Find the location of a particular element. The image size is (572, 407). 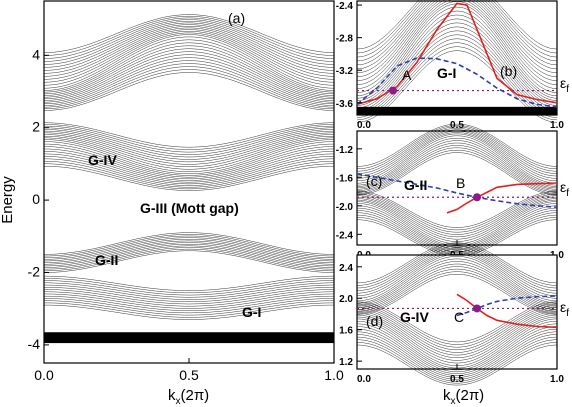

group-label-g-i: G-I is located at coordinates (251, 312).